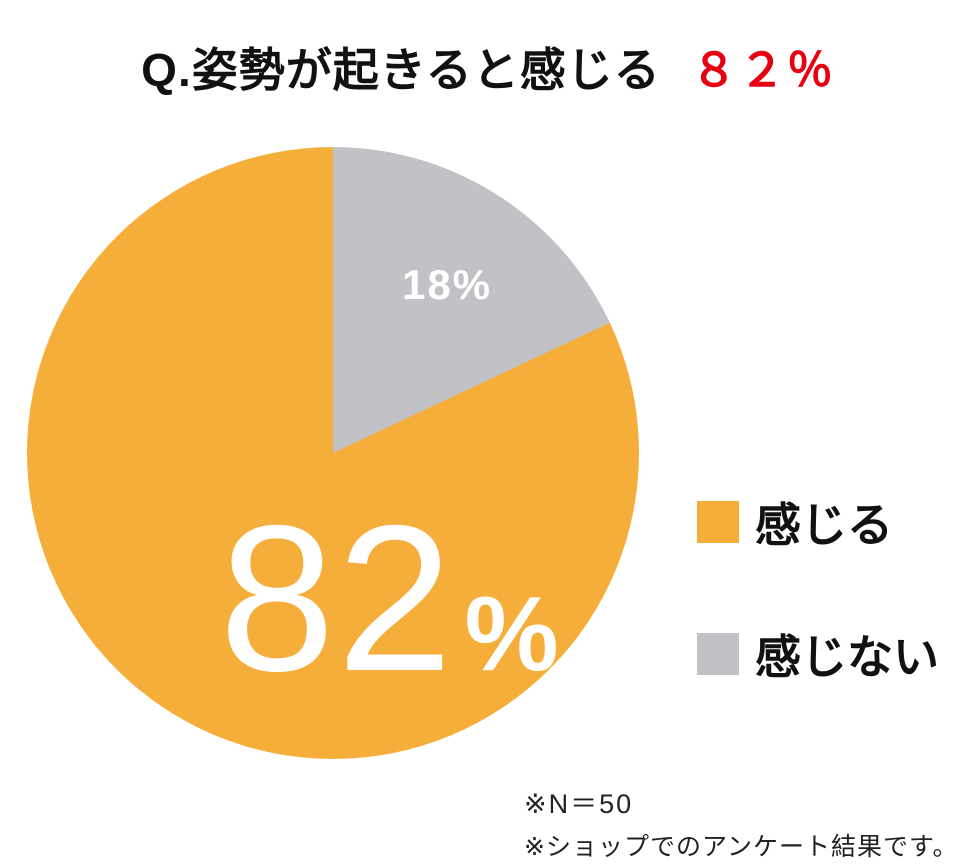 This screenshot has height=864, width=976. I want to click on legend-swatch-gray, so click(718, 654).